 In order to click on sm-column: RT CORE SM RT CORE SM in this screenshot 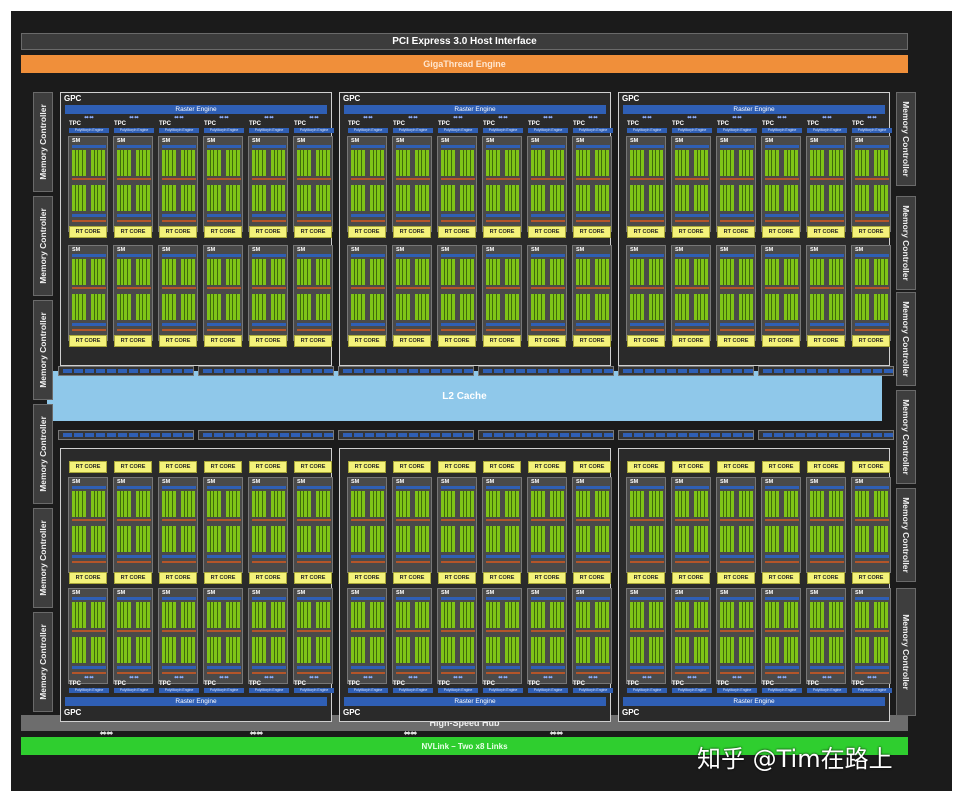, I will do `click(781, 586)`.